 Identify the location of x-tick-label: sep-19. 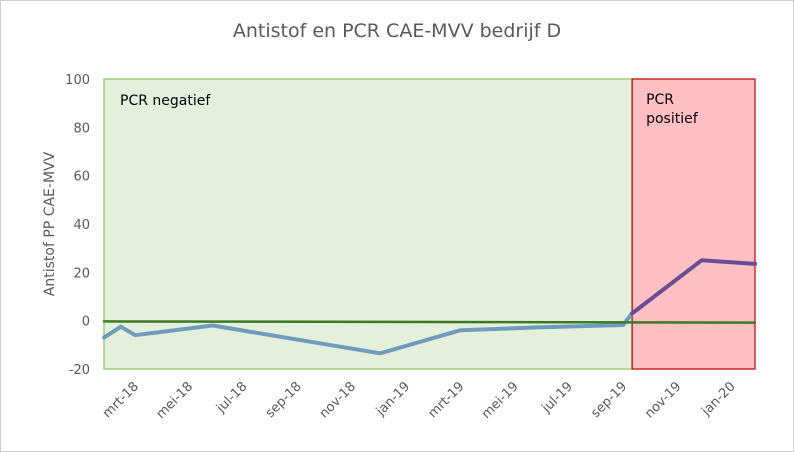
(609, 400).